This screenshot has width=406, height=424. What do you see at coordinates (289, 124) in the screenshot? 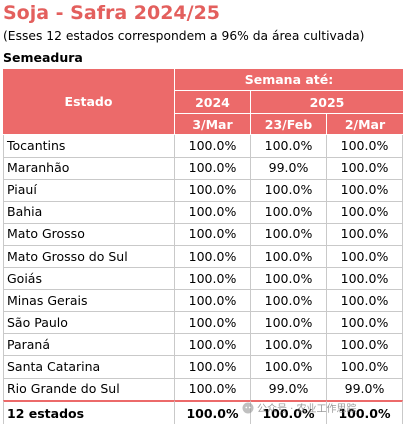
I see `header-col-2025a-date: 23/Feb` at bounding box center [289, 124].